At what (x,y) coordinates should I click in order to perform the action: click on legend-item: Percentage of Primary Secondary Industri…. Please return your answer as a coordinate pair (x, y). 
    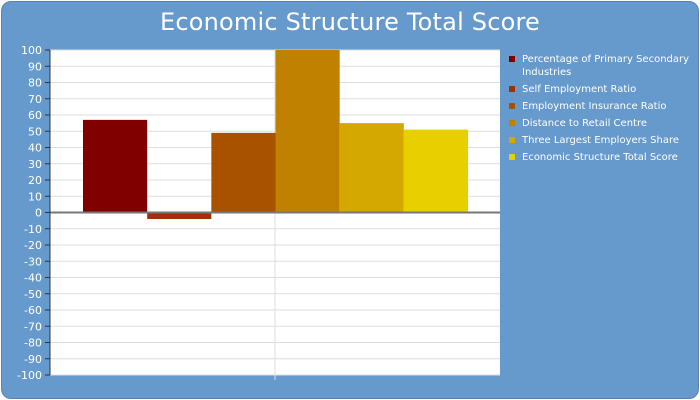
    Looking at the image, I should click on (601, 66).